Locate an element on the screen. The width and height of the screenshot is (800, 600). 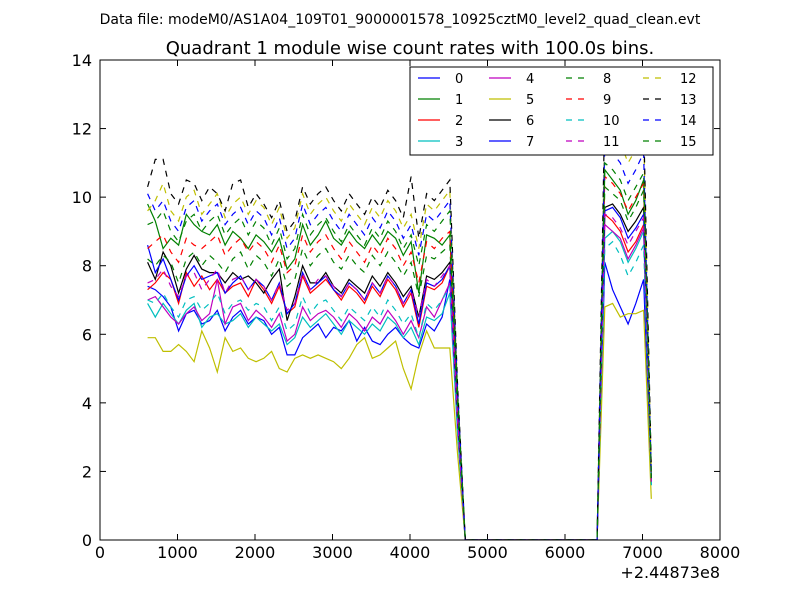
x-tick-label: 1000 is located at coordinates (177, 552).